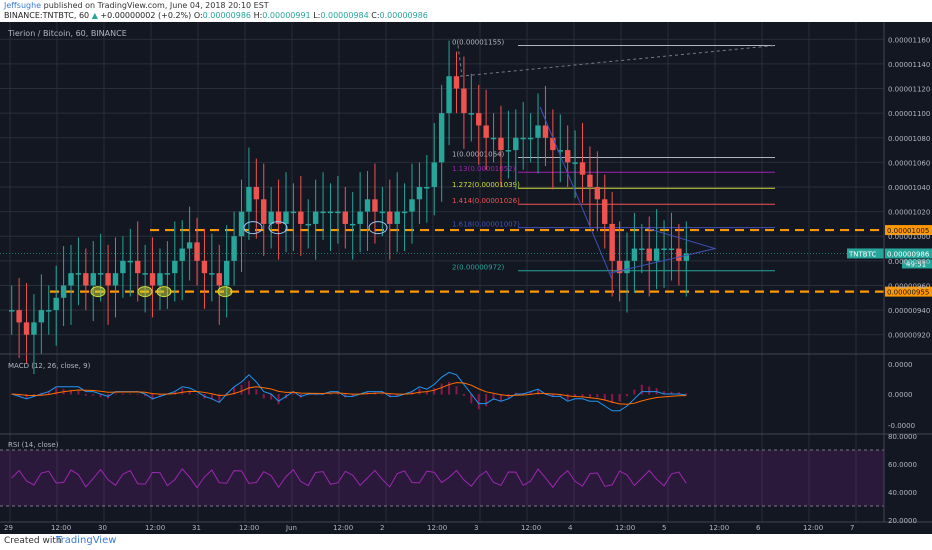  What do you see at coordinates (917, 264) in the screenshot?
I see `countdown-badge` at bounding box center [917, 264].